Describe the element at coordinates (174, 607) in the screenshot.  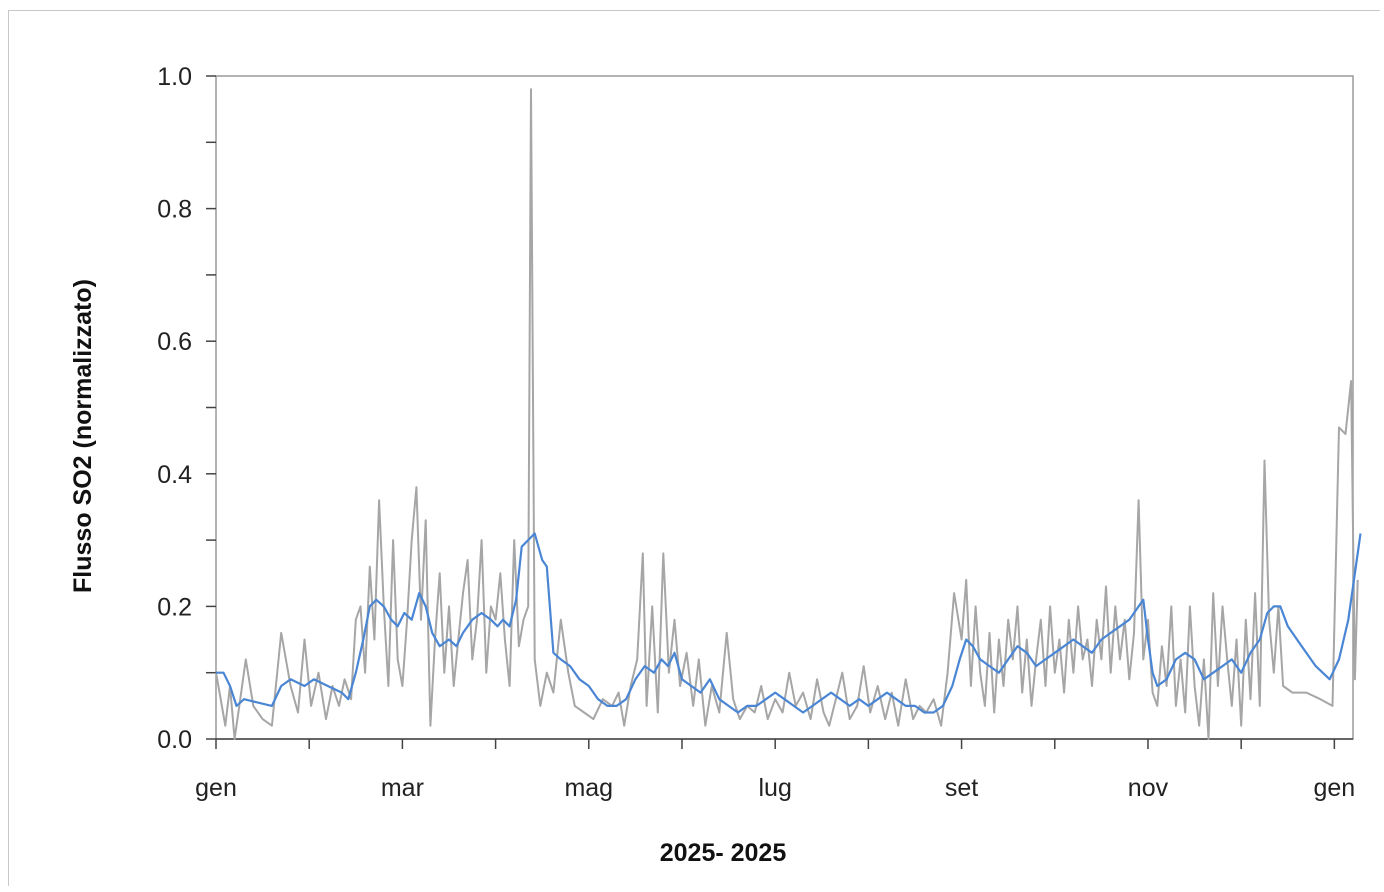
I see `y-tick-label: 0.2` at that location.